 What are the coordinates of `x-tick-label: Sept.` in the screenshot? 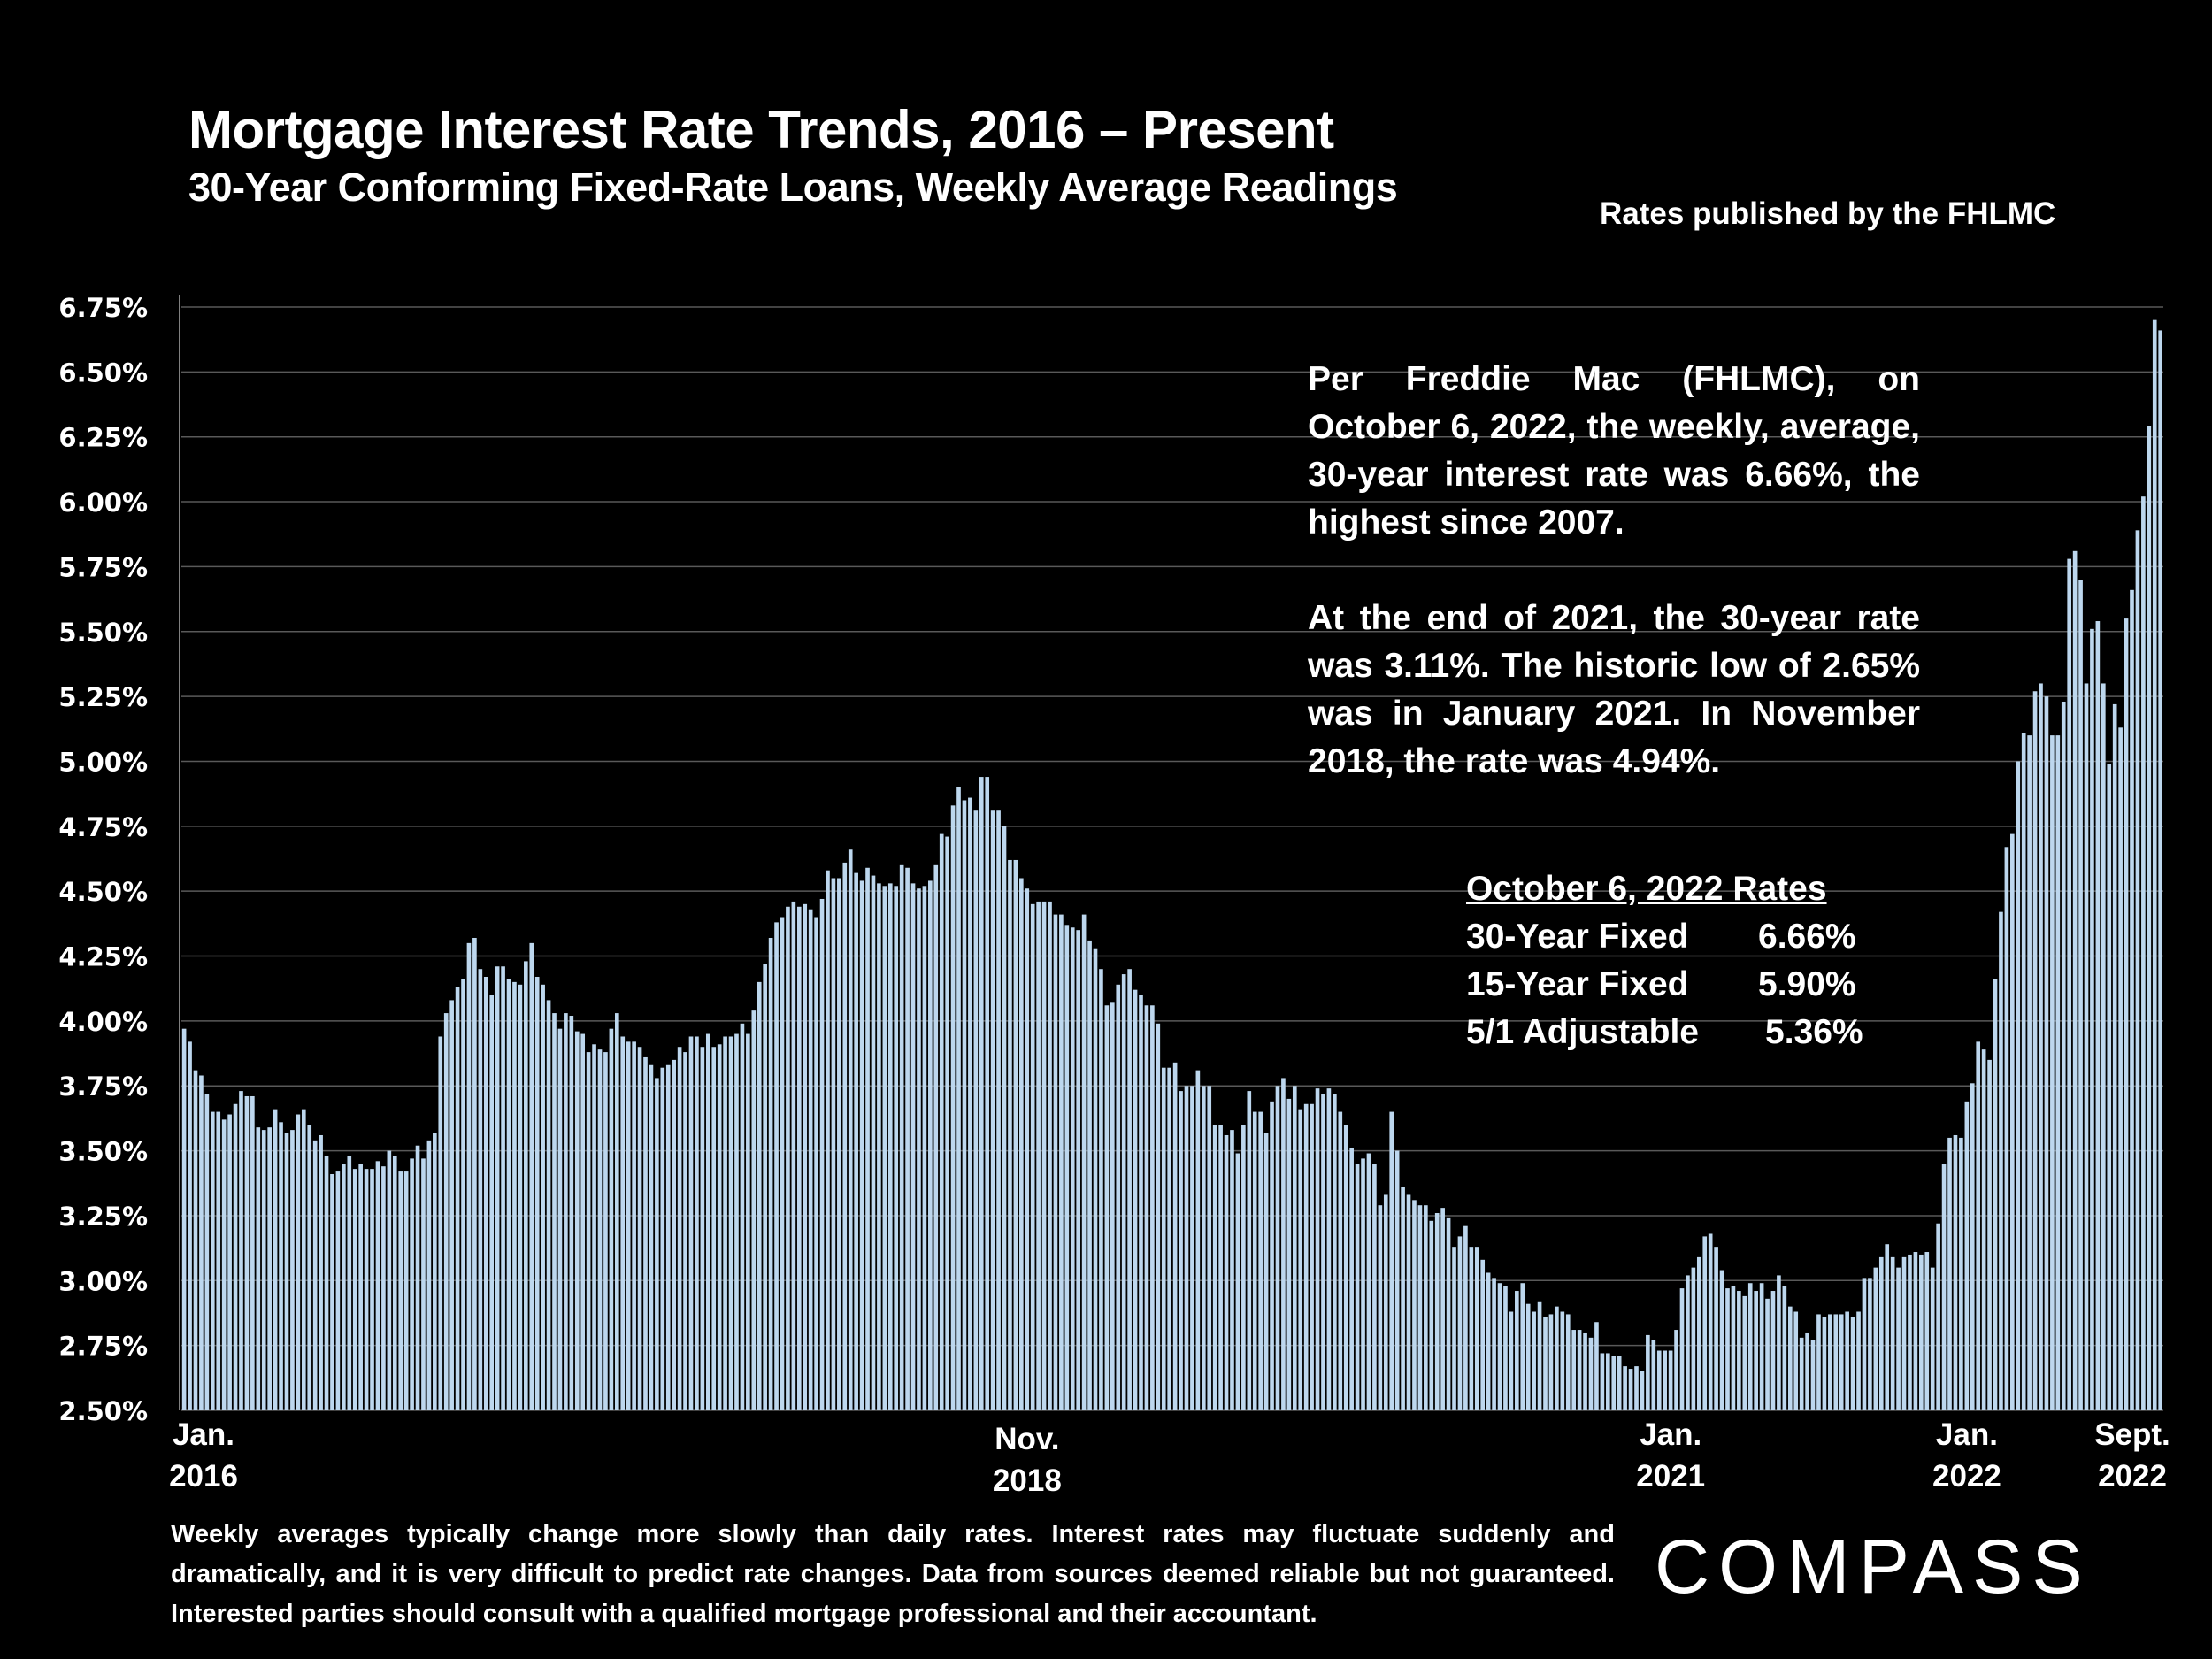 It's located at (2132, 1435).